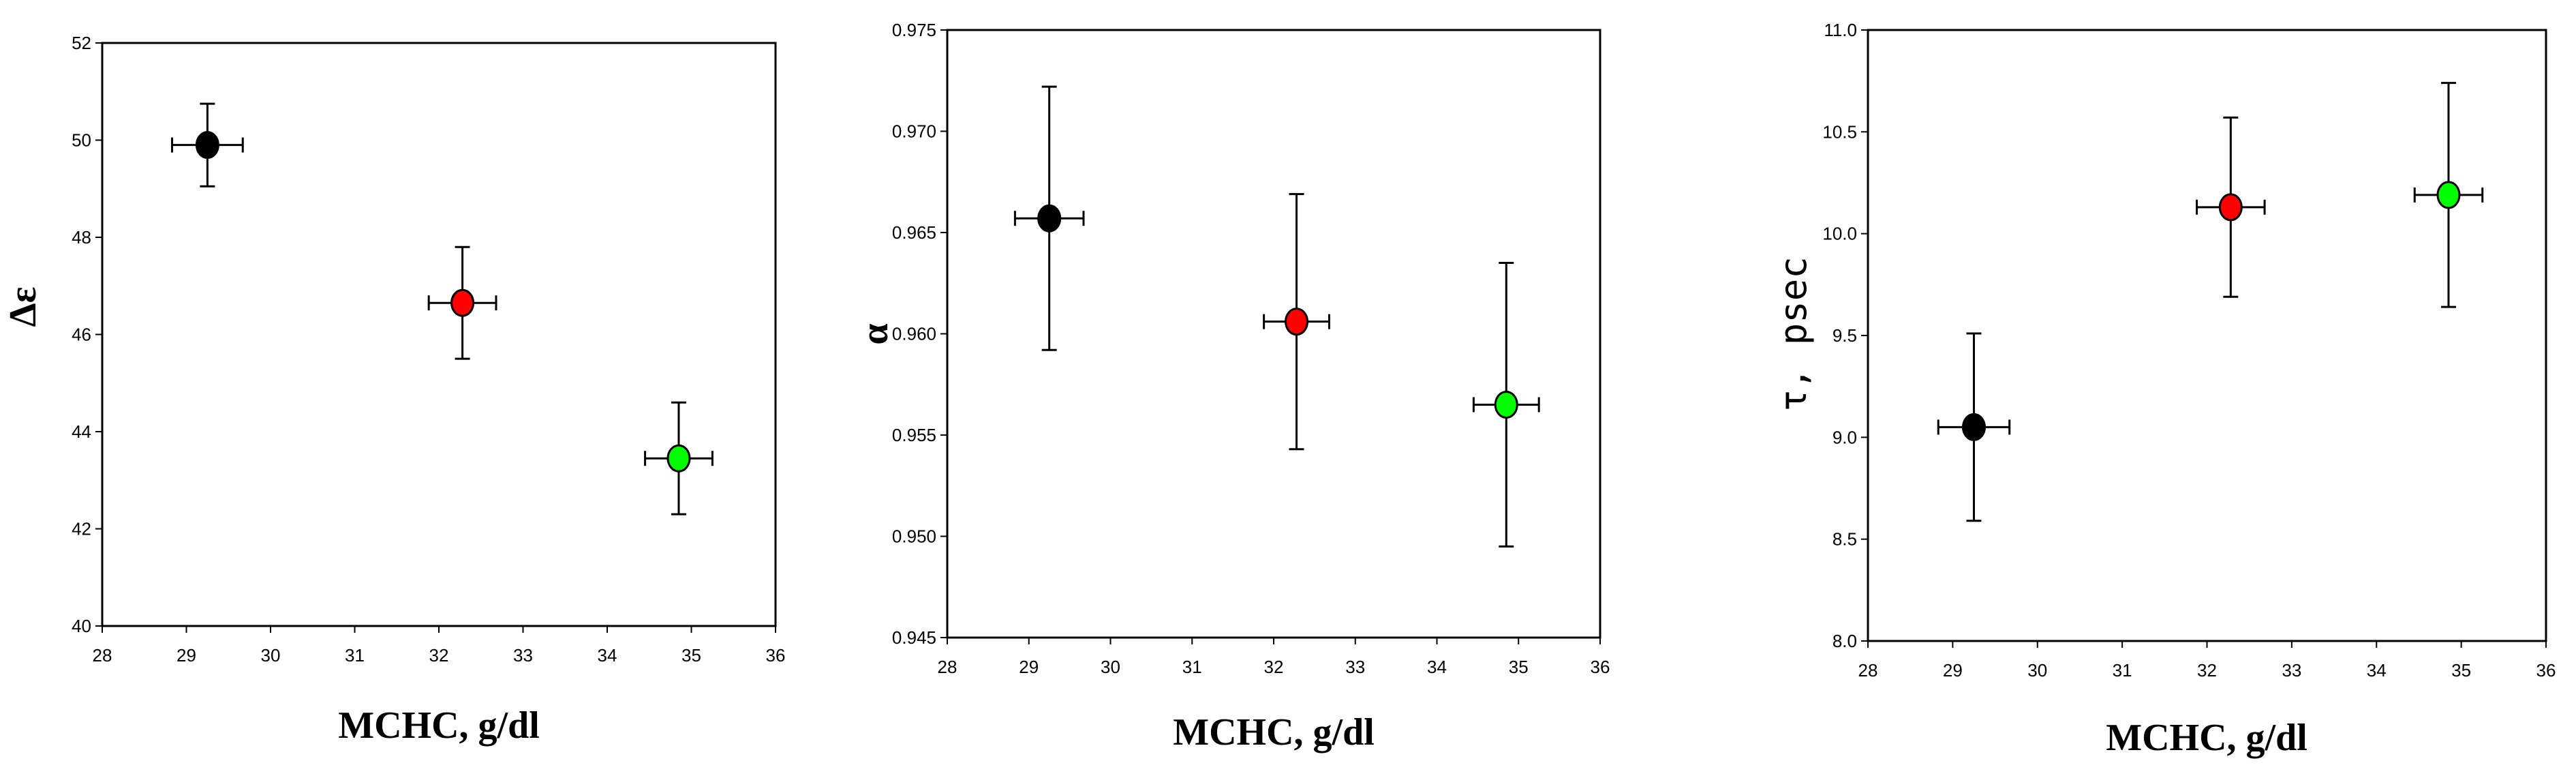 This screenshot has height=776, width=2576. I want to click on y-tick-label: 9.5, so click(1845, 335).